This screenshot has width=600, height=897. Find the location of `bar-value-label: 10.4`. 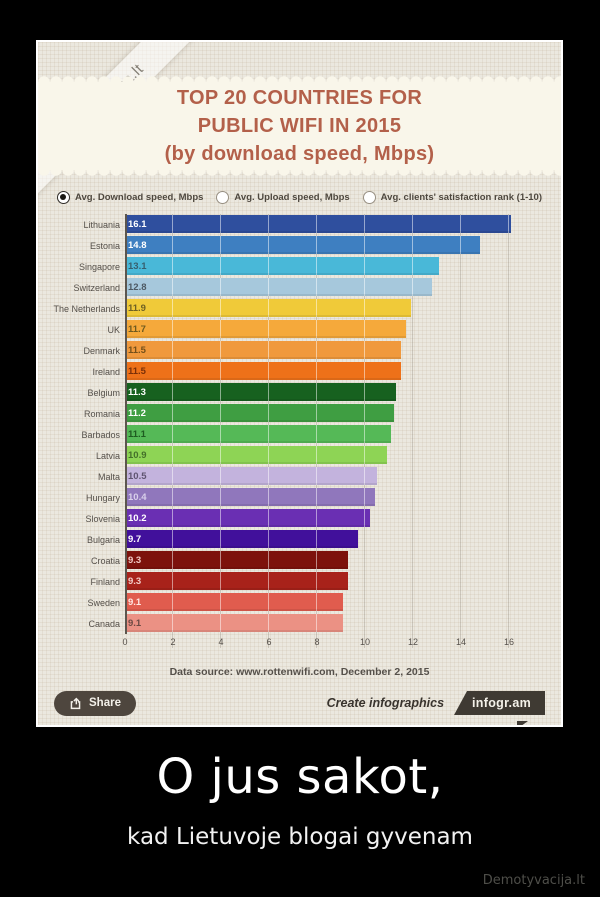

bar-value-label: 10.4 is located at coordinates (137, 497).